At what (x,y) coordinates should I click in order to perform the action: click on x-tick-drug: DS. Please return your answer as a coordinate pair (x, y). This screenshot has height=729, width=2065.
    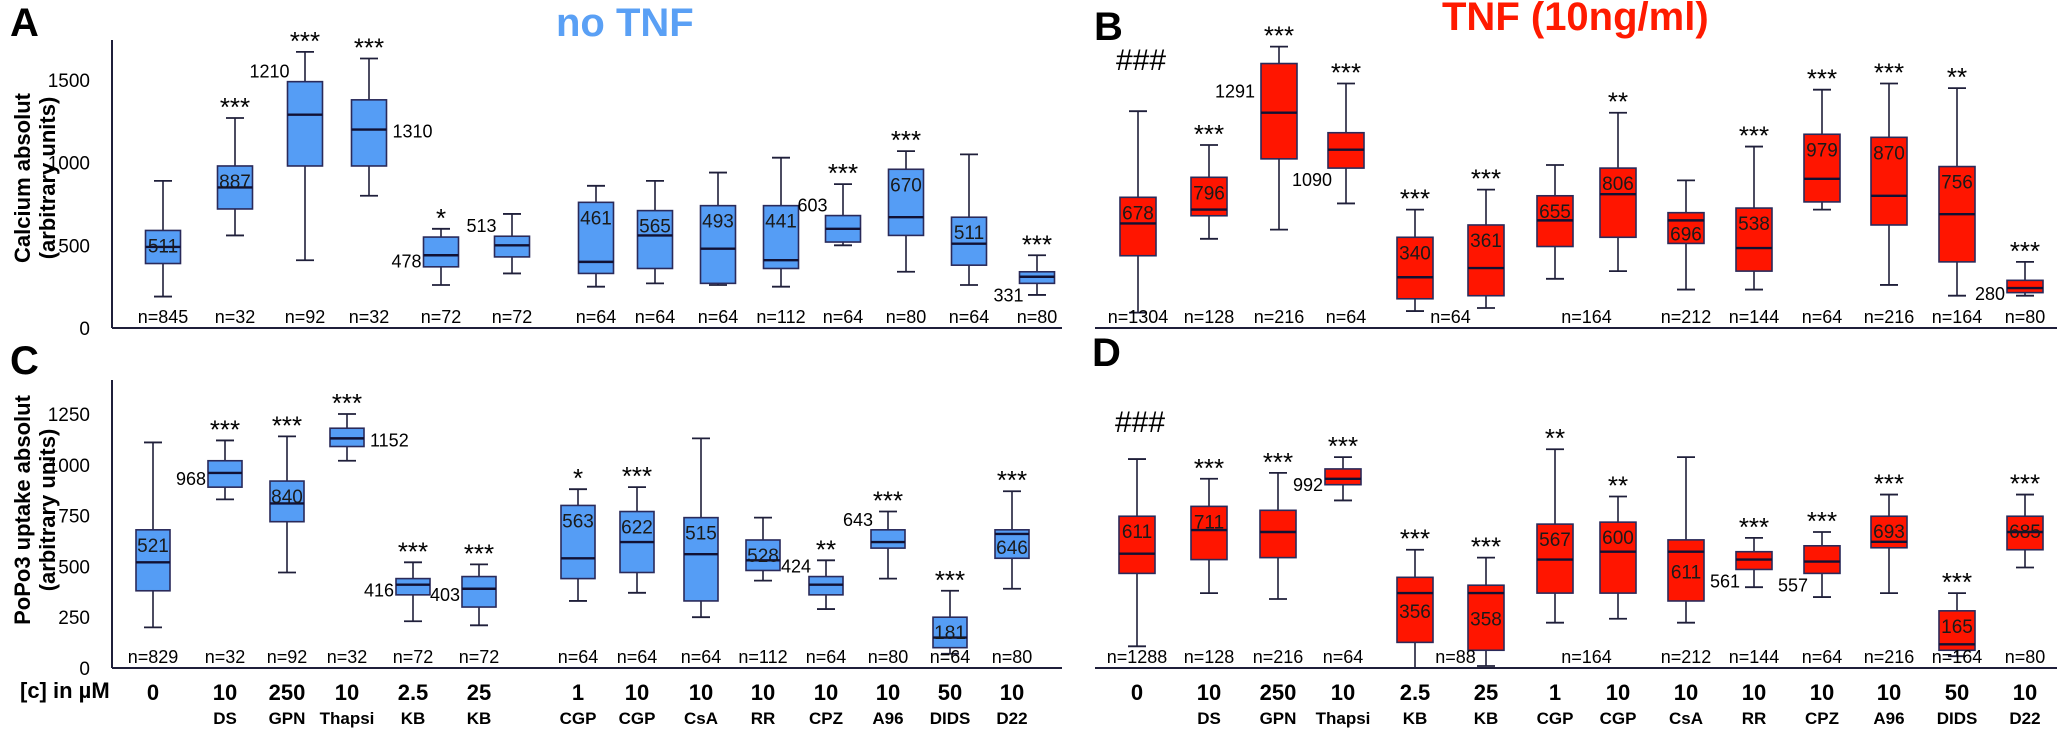
    Looking at the image, I should click on (1209, 718).